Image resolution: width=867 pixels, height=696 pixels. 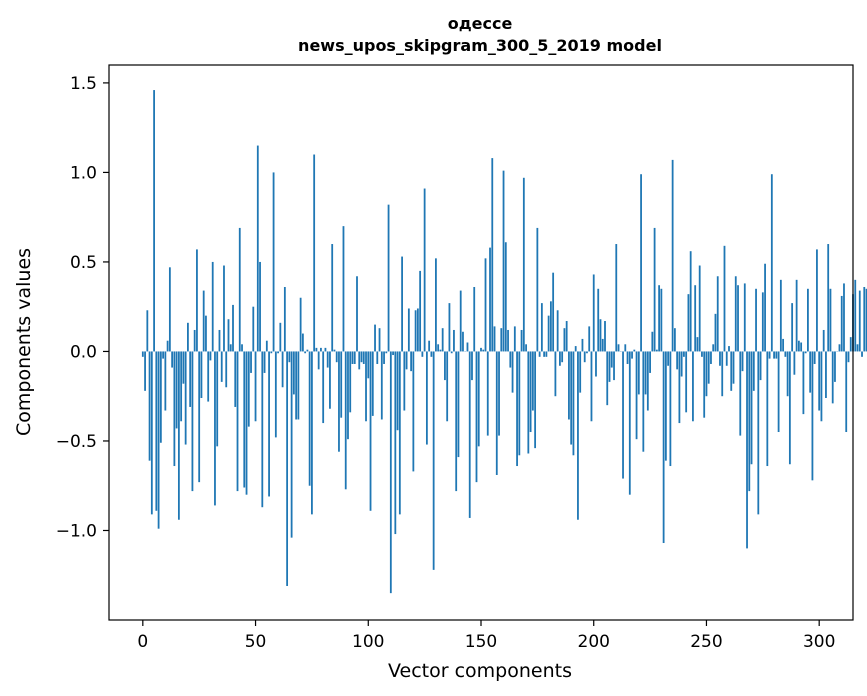 I want to click on y-tick-label: −0.5, so click(x=76, y=442).